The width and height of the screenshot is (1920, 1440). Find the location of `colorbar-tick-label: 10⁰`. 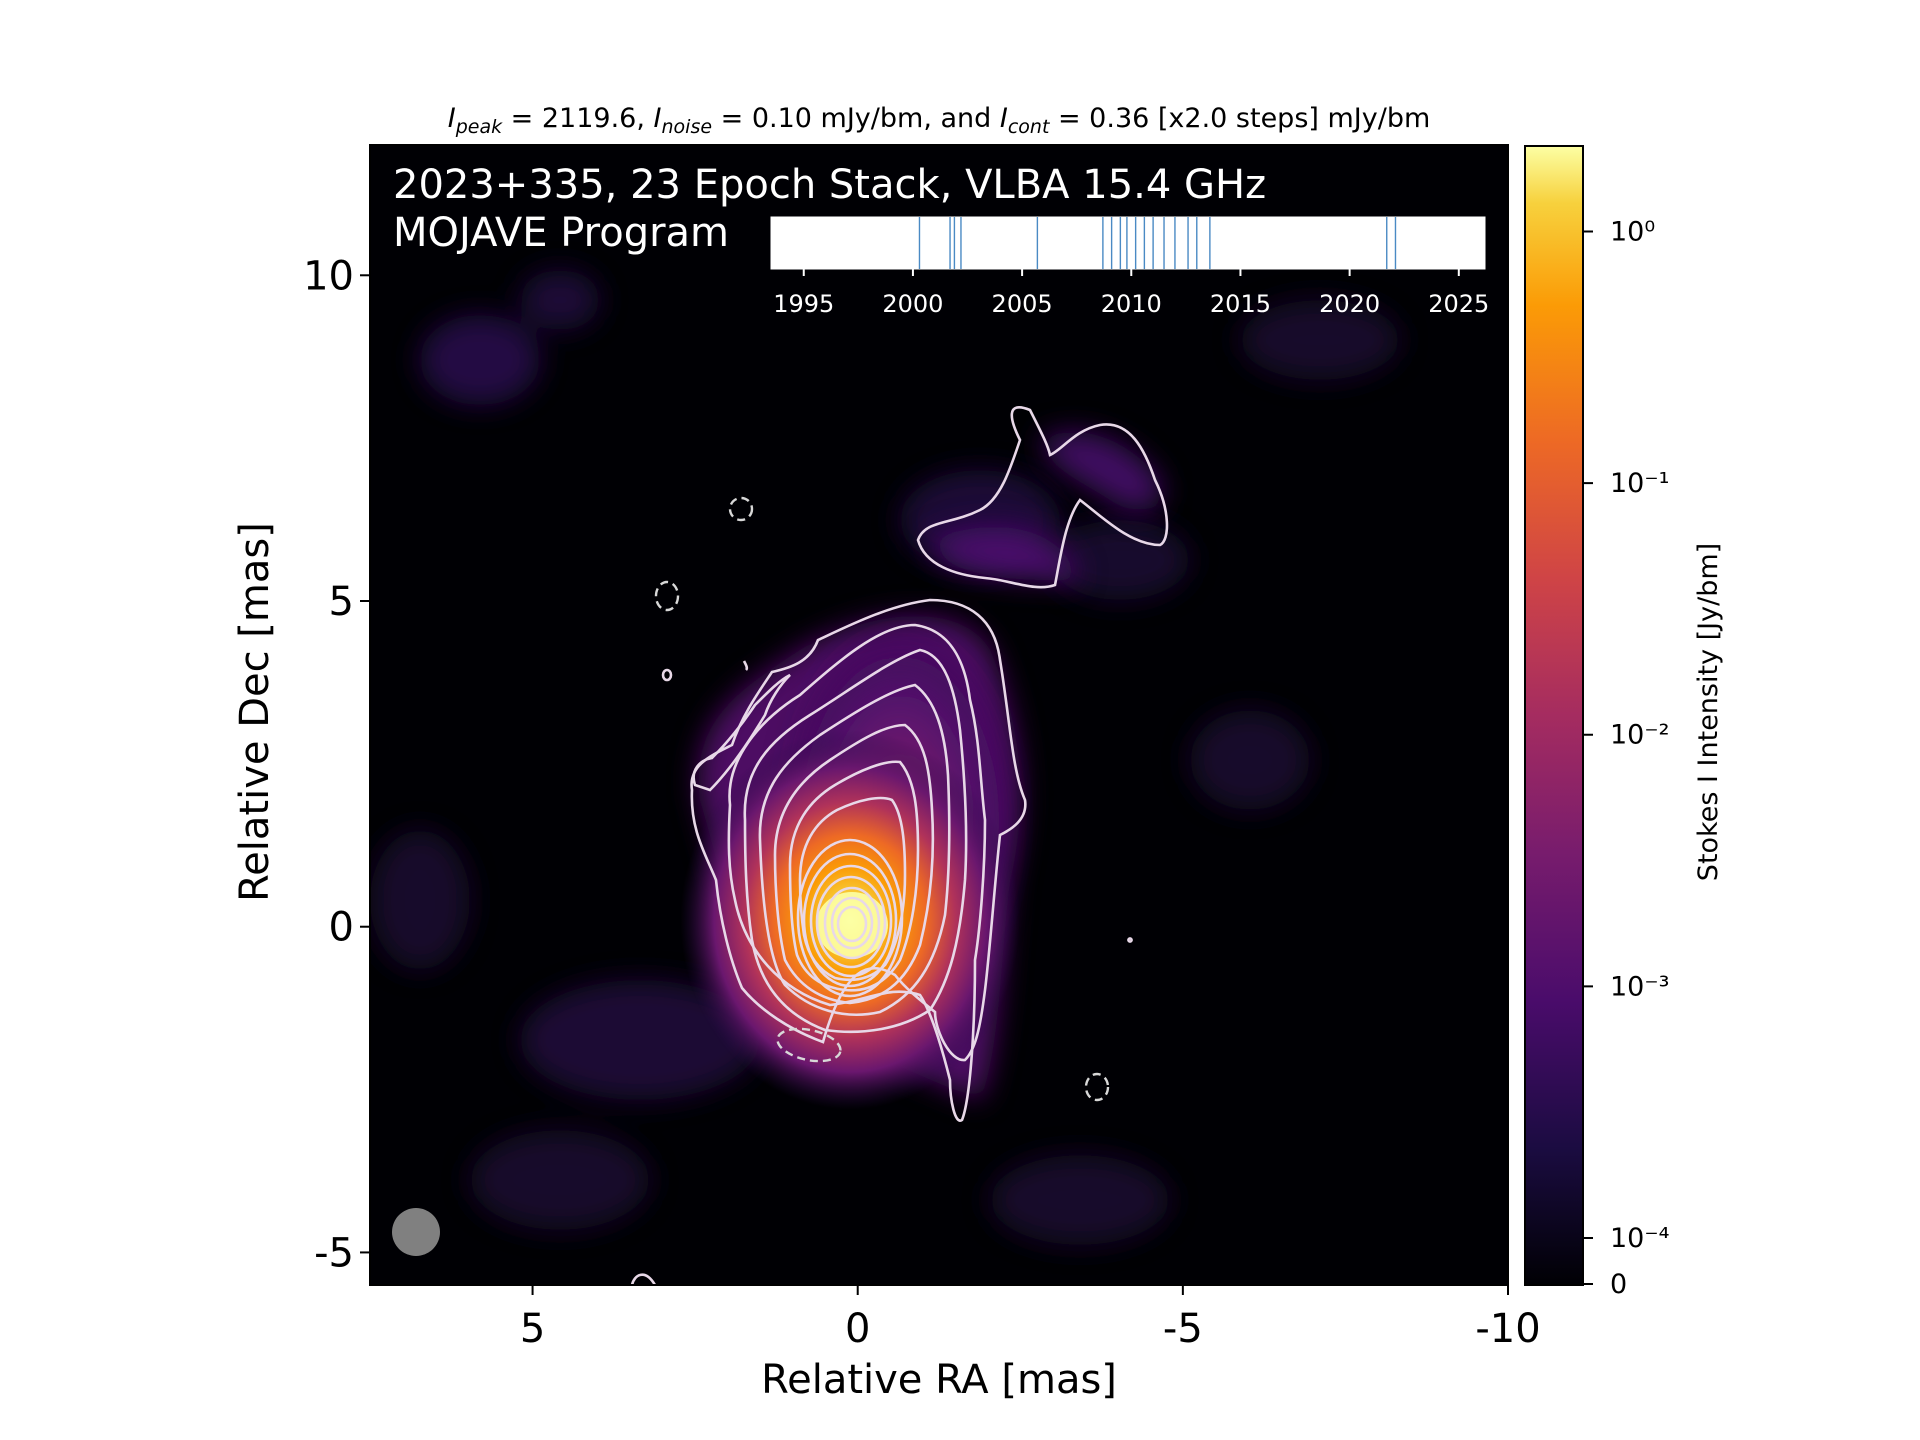

colorbar-tick-label: 10⁰ is located at coordinates (1632, 231).